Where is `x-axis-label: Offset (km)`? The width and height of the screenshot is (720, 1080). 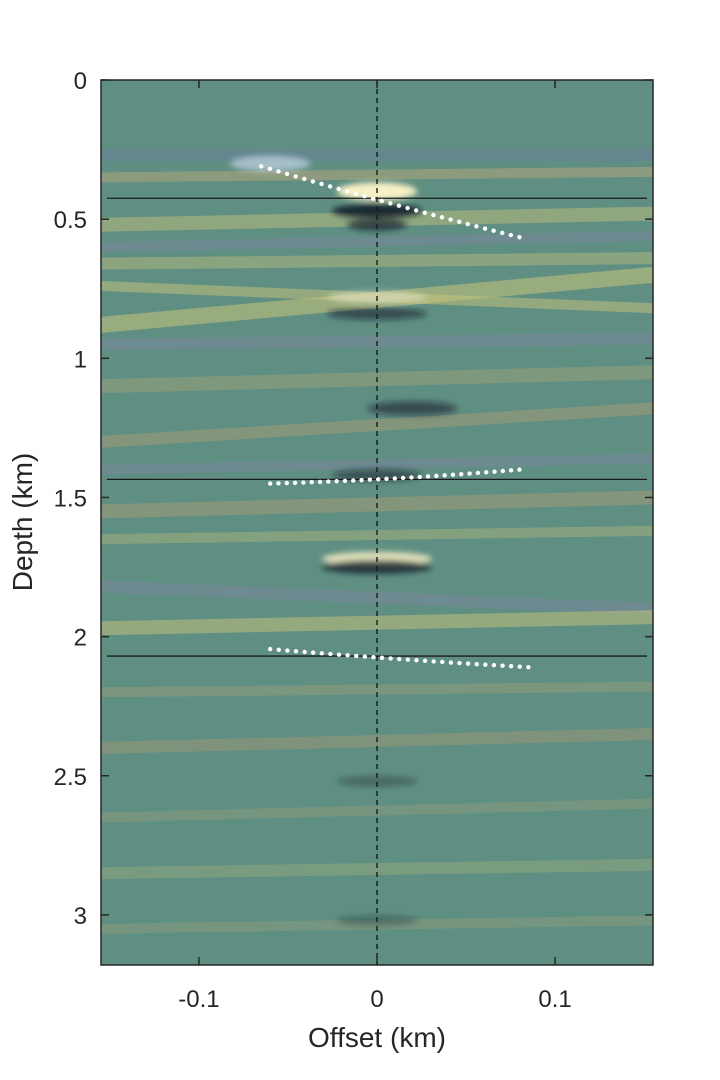
x-axis-label: Offset (km) is located at coordinates (377, 1037).